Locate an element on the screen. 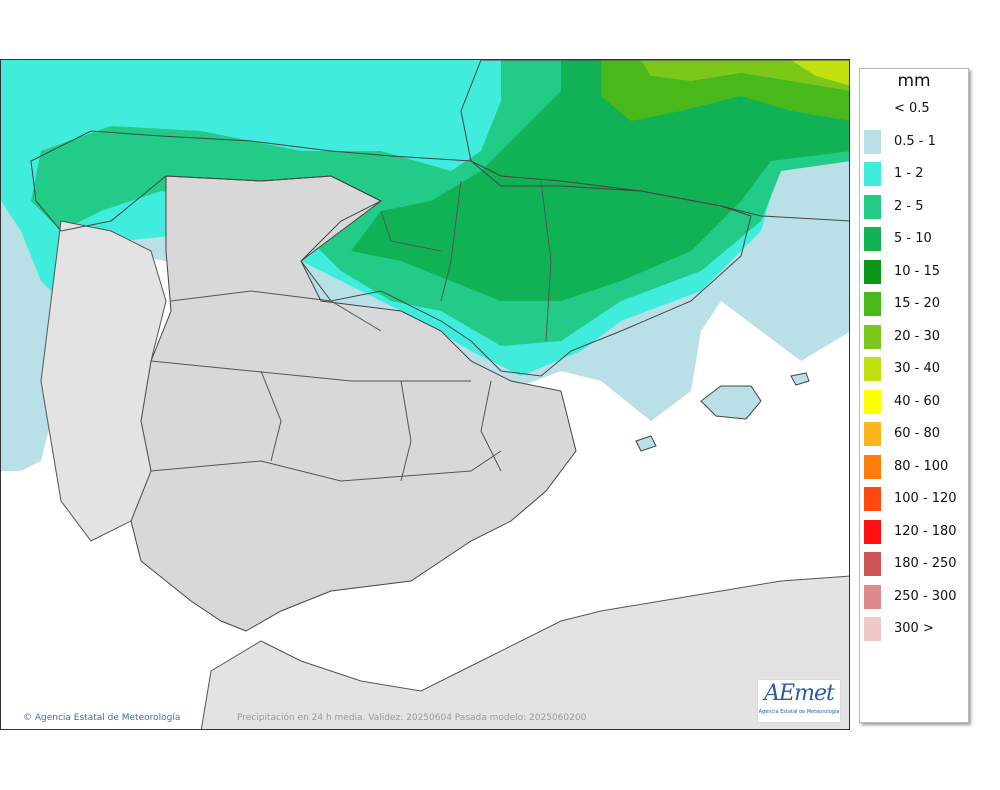  legend-label: 2 - 5 is located at coordinates (909, 206).